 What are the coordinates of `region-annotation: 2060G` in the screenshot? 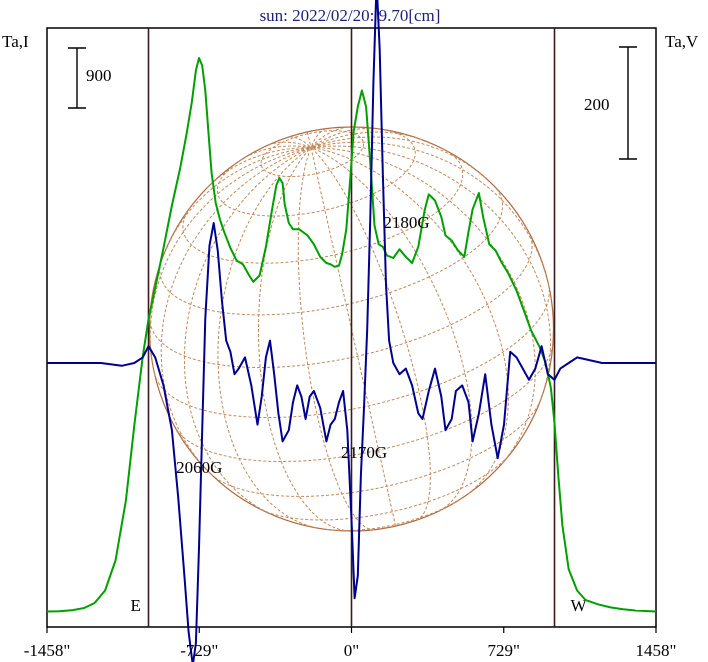 It's located at (199, 467).